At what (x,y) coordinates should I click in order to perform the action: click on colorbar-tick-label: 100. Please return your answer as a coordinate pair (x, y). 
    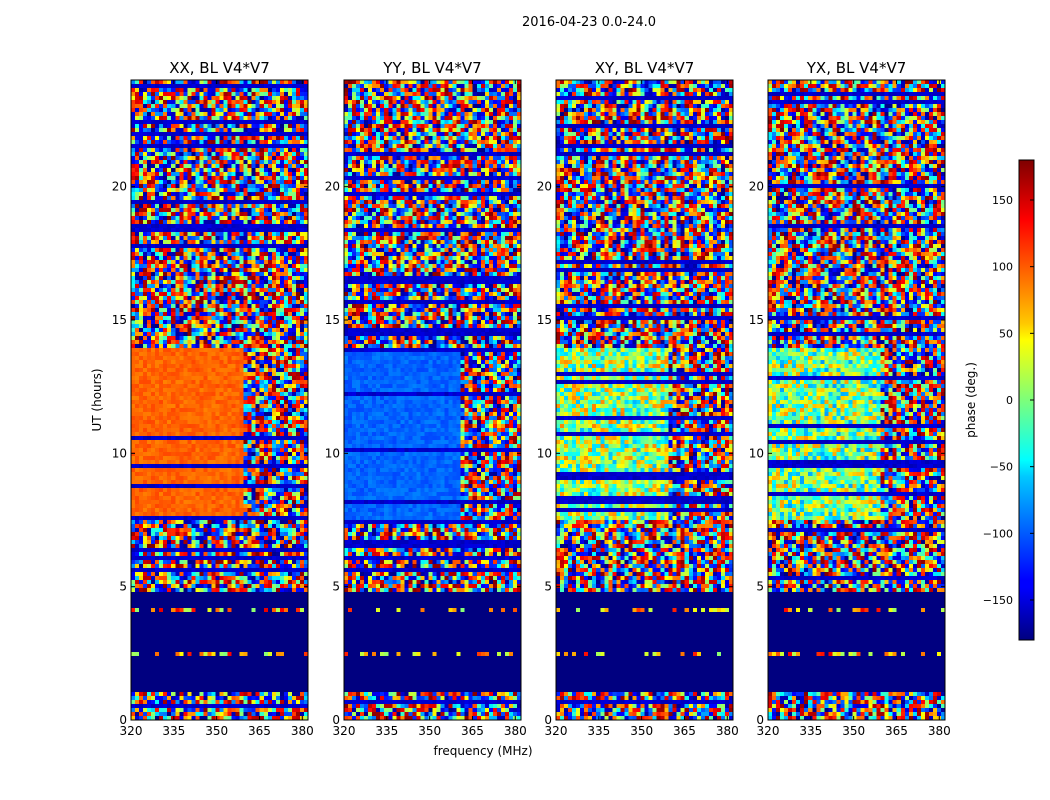
    Looking at the image, I should click on (1002, 267).